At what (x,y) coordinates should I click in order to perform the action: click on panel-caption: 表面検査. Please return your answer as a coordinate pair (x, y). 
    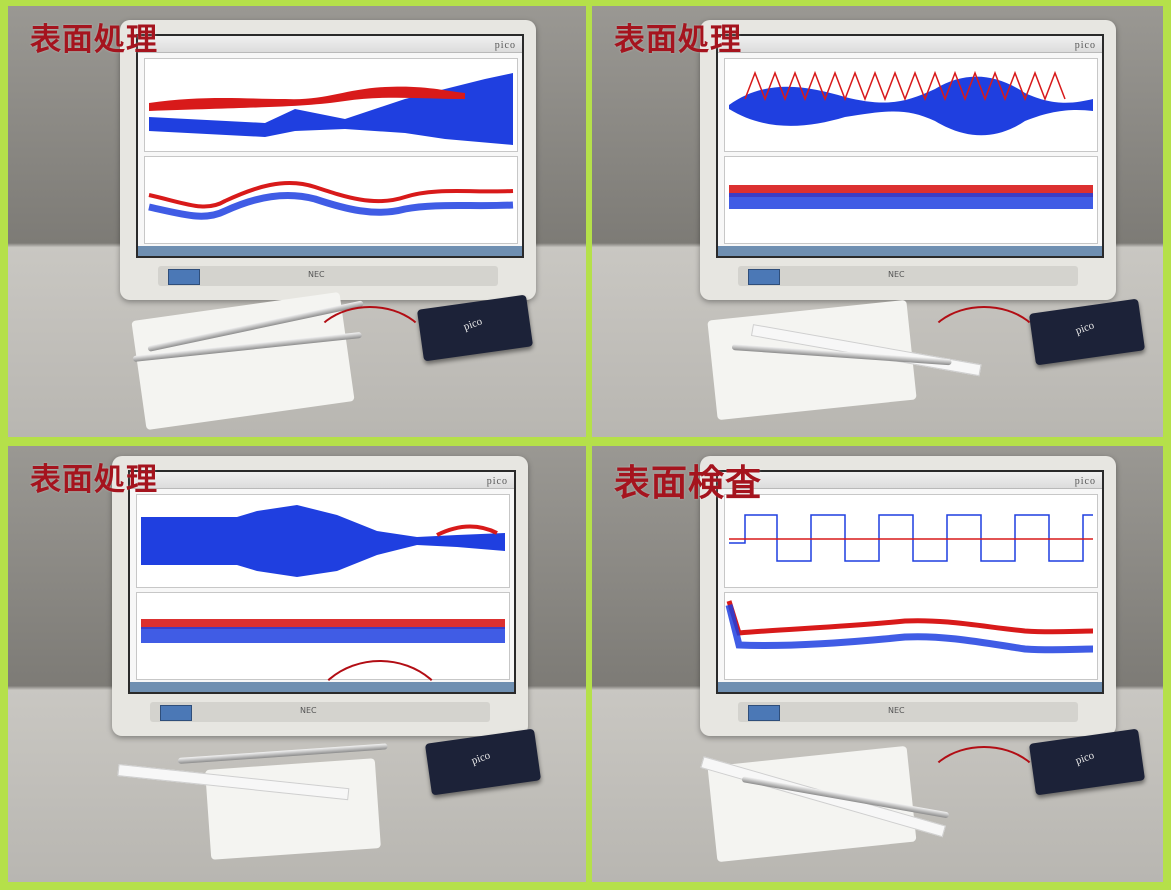
    Looking at the image, I should click on (688, 483).